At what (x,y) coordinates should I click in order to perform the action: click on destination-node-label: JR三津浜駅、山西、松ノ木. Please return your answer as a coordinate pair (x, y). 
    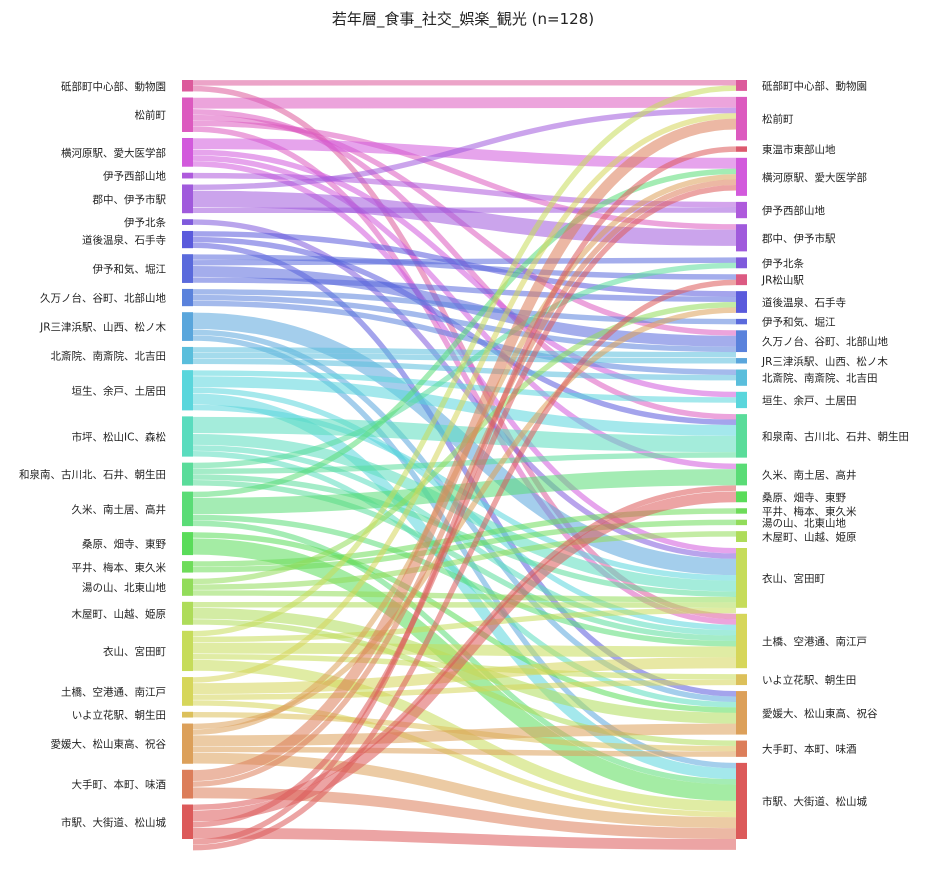
    Looking at the image, I should click on (824, 361).